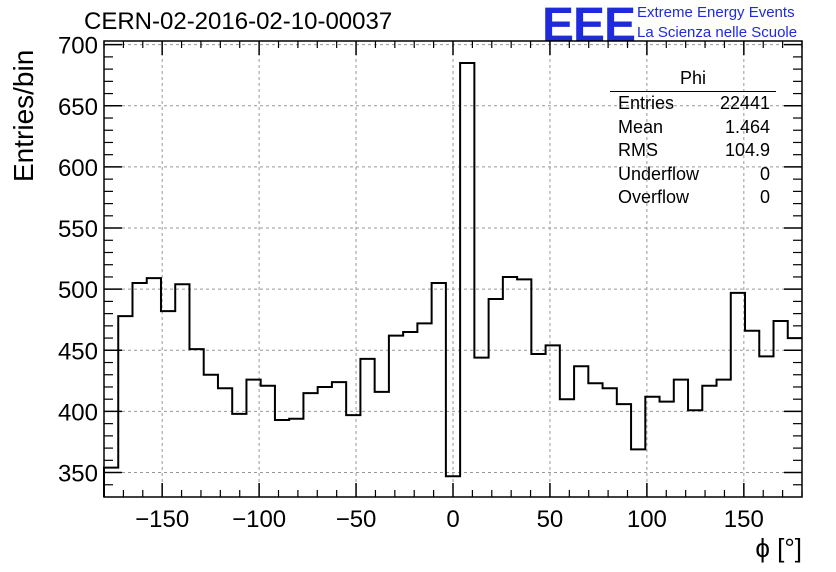 The width and height of the screenshot is (836, 572). Describe the element at coordinates (693, 198) in the screenshot. I see `stats-row-overflow: Overflow 0` at that location.